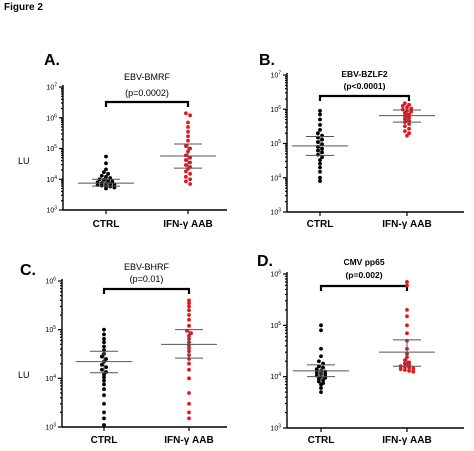 Image resolution: width=474 pixels, height=451 pixels. What do you see at coordinates (24, 161) in the screenshot?
I see `y-axis-label: LU` at bounding box center [24, 161].